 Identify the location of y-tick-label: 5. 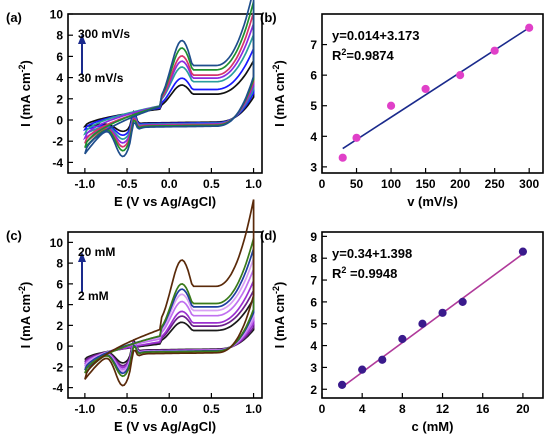
(313, 106).